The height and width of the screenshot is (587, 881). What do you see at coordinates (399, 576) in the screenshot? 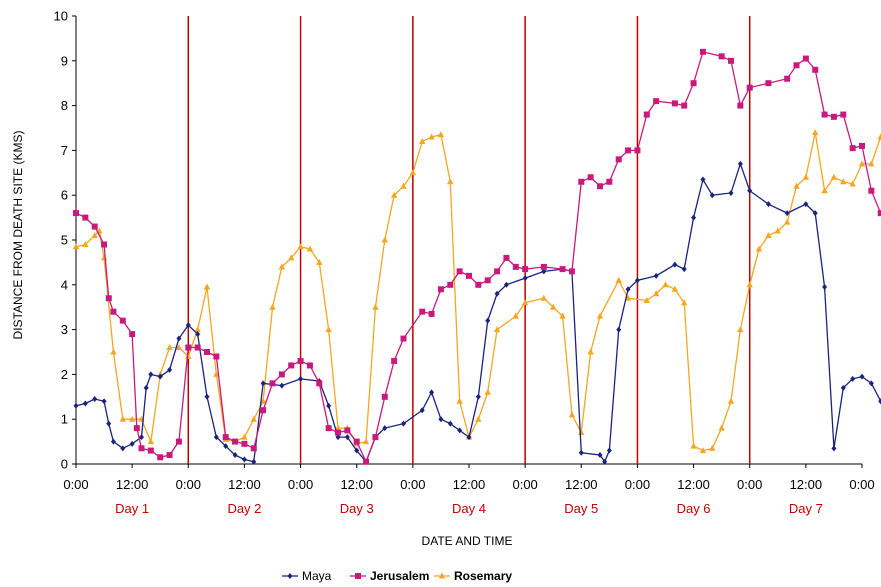
I see `legend-label-jerusalem: Jerusalem` at bounding box center [399, 576].